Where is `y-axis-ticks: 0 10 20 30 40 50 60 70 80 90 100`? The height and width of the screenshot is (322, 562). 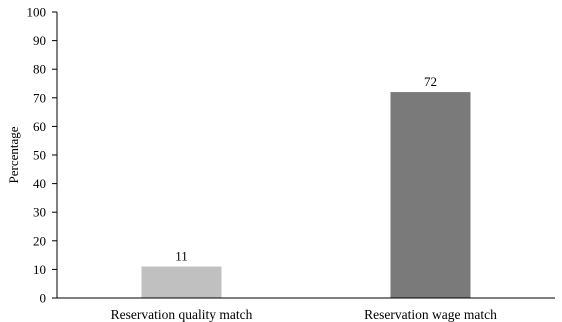 y-axis-ticks: 0 10 20 30 40 50 60 70 80 90 100 is located at coordinates (42, 155).